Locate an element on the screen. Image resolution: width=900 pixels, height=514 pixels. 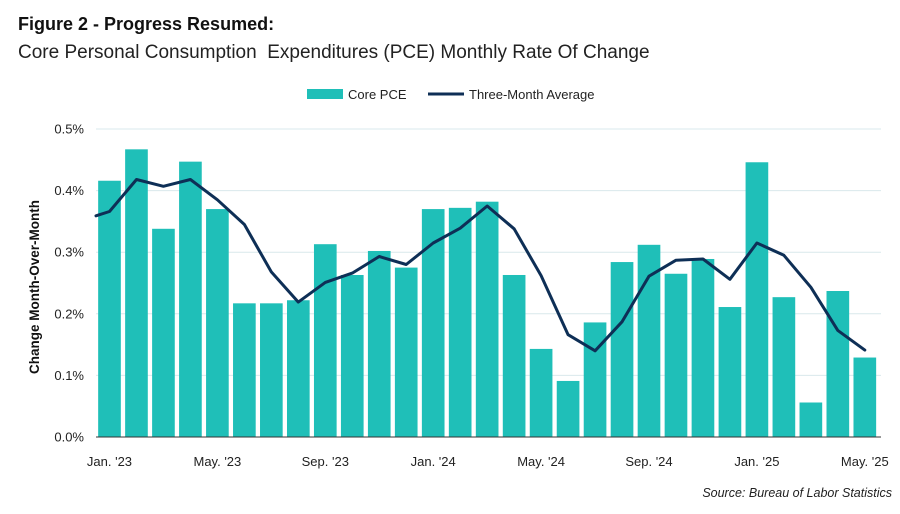
y-axis: 0.0% 0.1% 0.2% 0.3% 0.4% 0.5% is located at coordinates (69, 283).